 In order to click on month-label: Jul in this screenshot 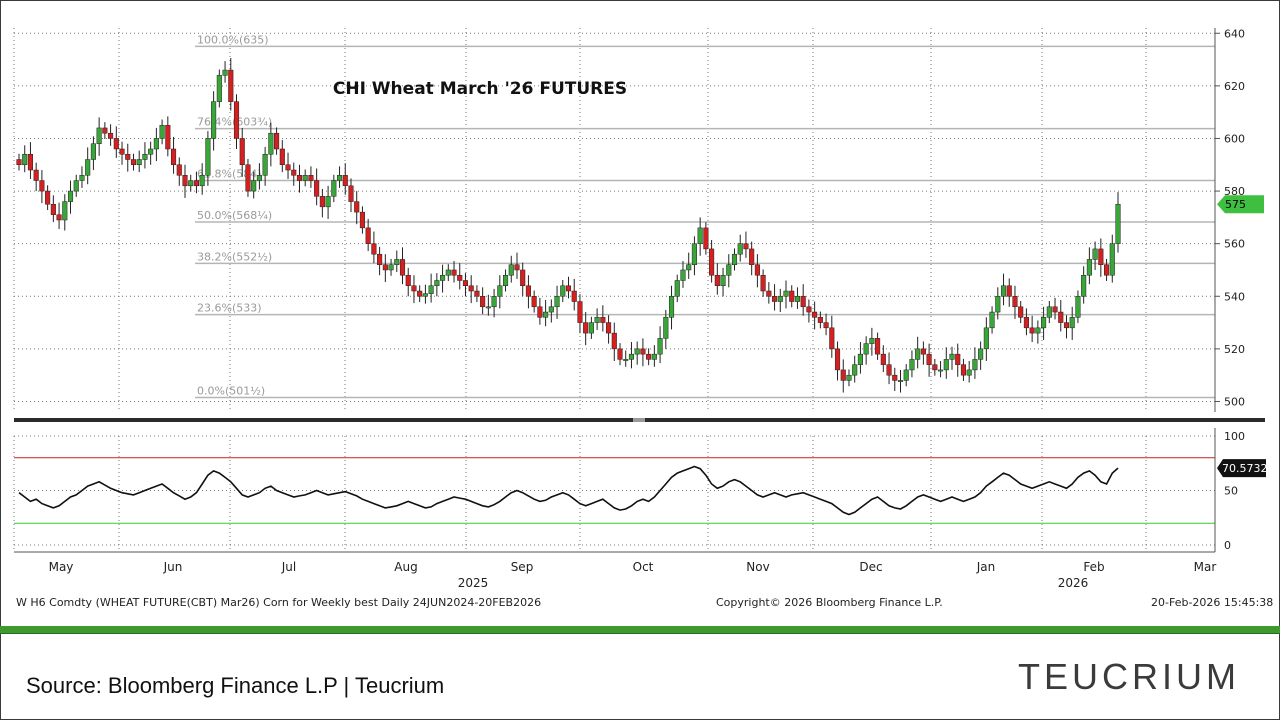, I will do `click(288, 567)`.